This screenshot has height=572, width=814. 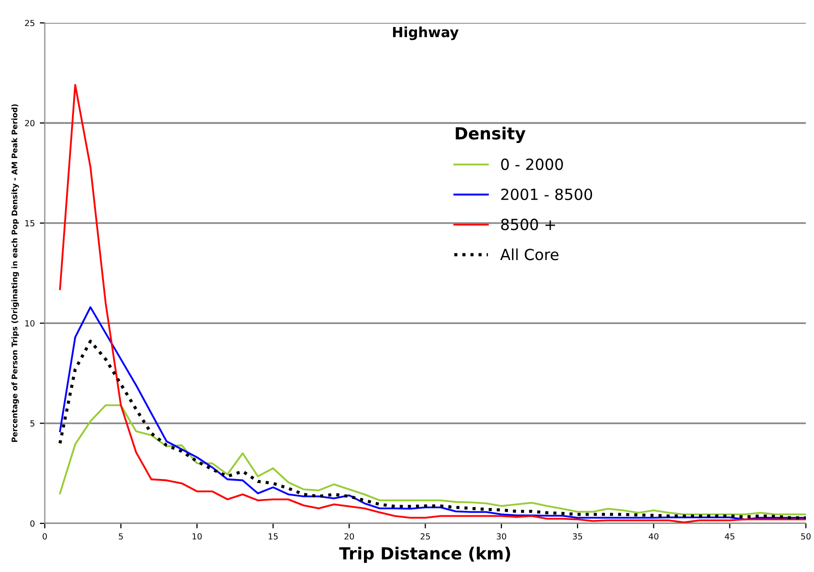 I want to click on y-tick-label: 10, so click(x=29, y=323).